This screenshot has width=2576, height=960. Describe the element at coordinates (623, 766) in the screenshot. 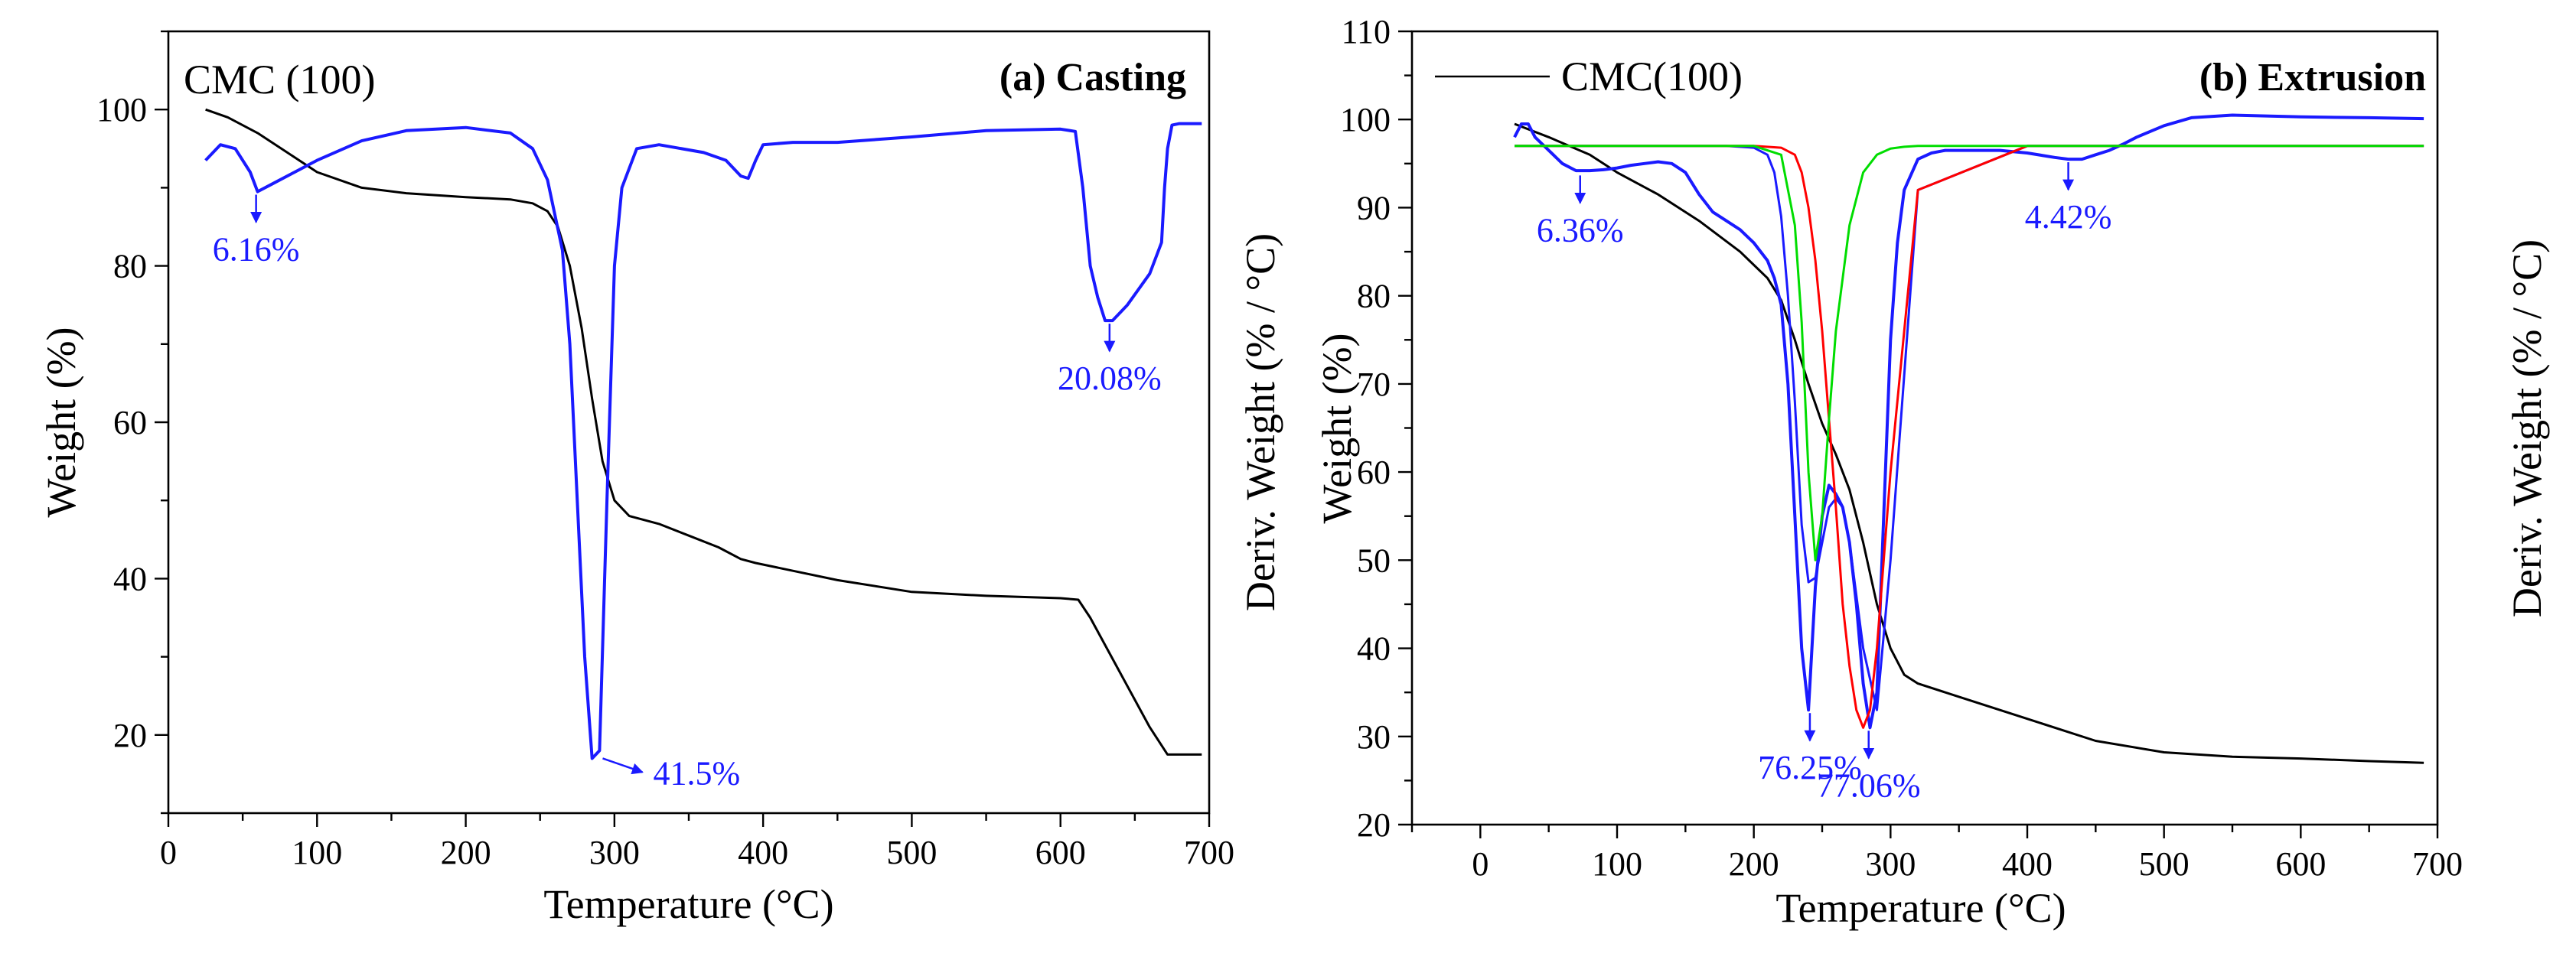

I see `annotation-arrow` at that location.